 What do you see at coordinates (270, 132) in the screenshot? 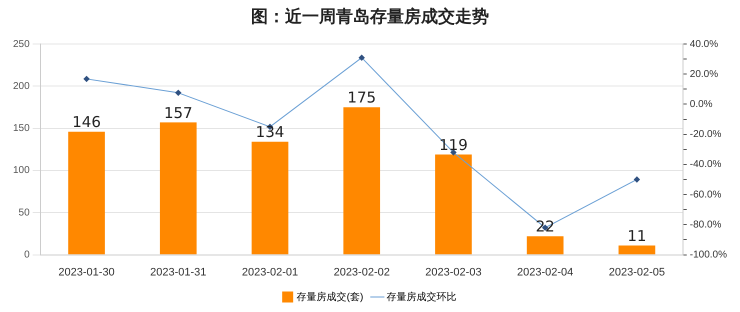
I see `data-label: 134` at bounding box center [270, 132].